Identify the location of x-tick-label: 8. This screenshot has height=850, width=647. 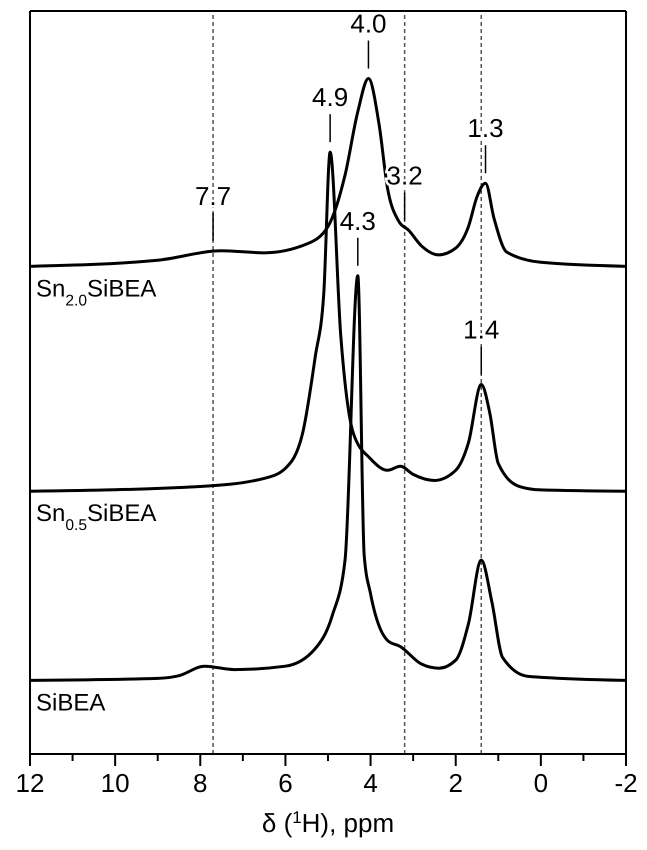
(200, 783).